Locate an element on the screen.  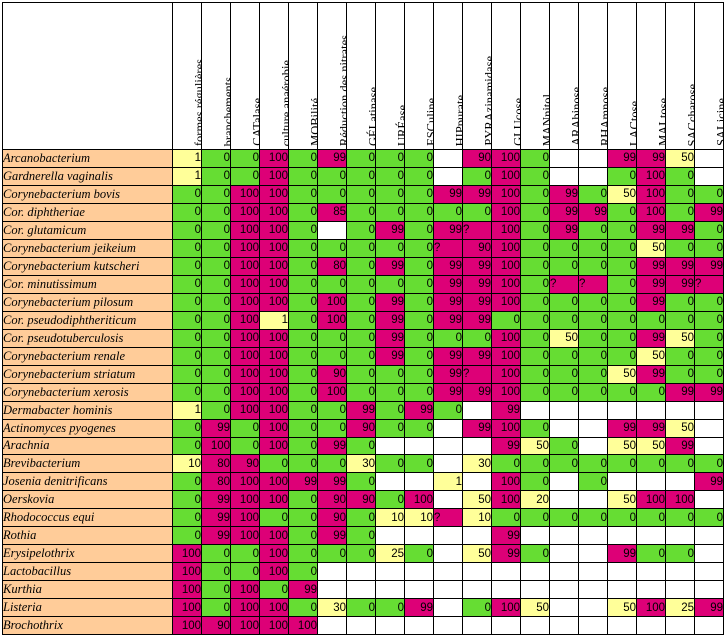
organism-cell: Rothia is located at coordinates (87, 536).